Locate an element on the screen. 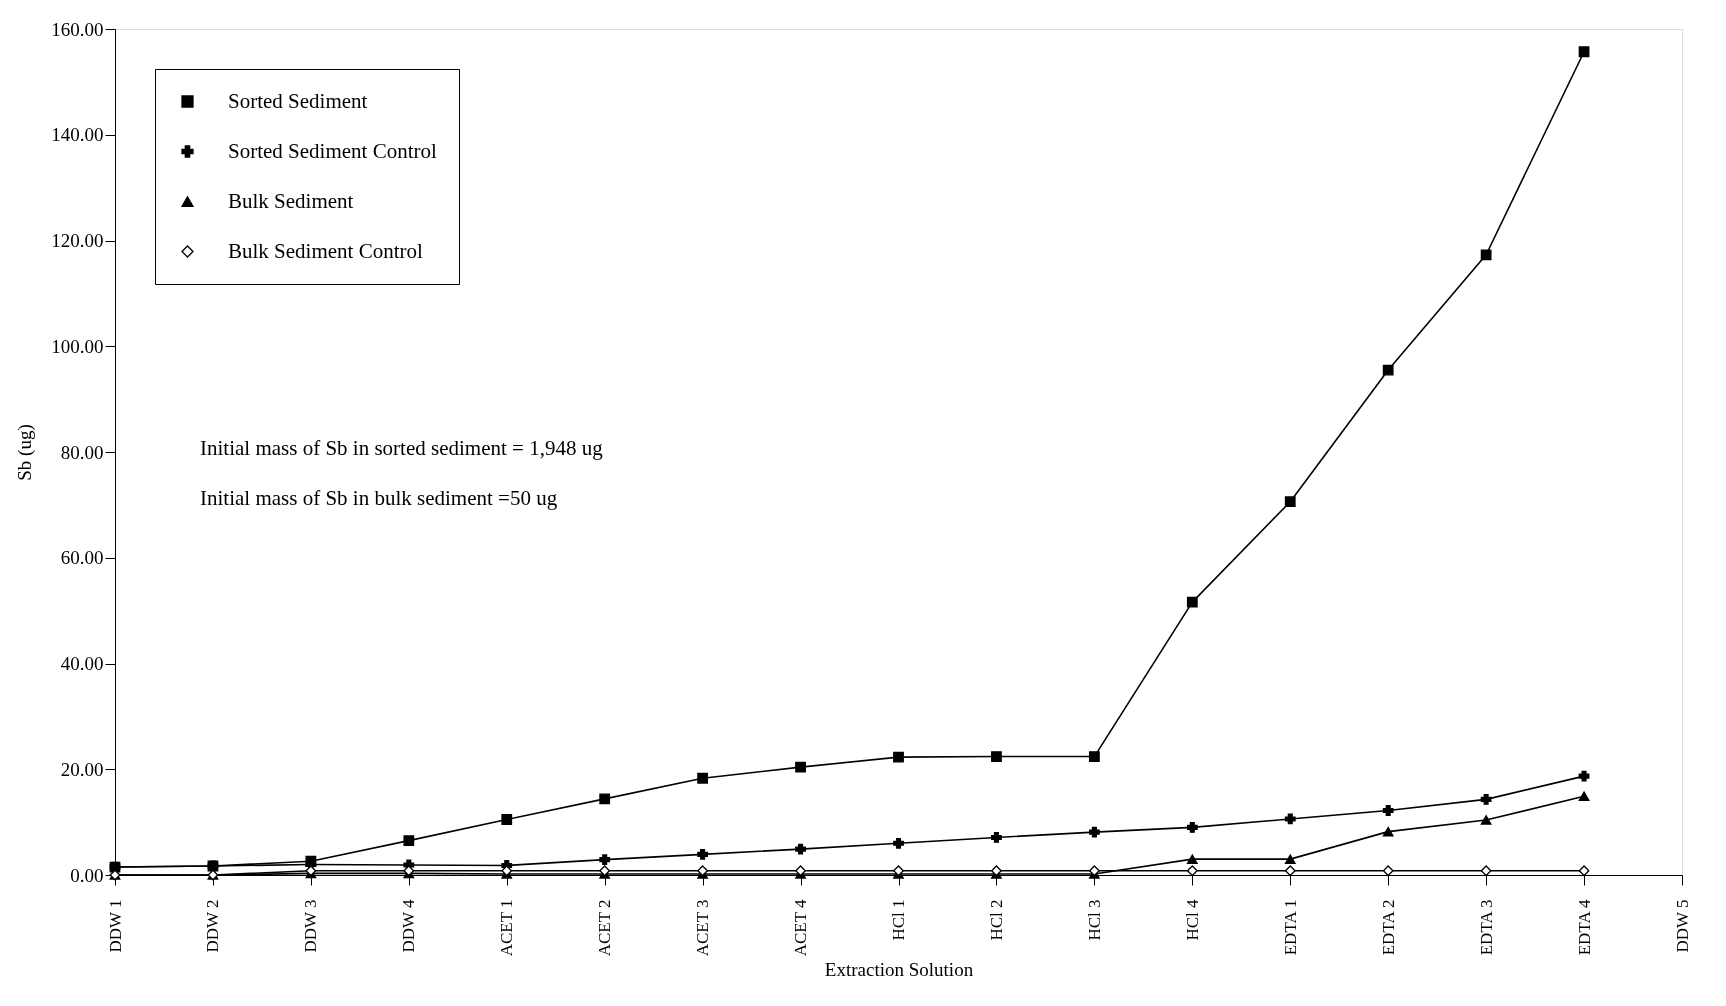  x-axis-title: Extraction Solution is located at coordinates (899, 969).